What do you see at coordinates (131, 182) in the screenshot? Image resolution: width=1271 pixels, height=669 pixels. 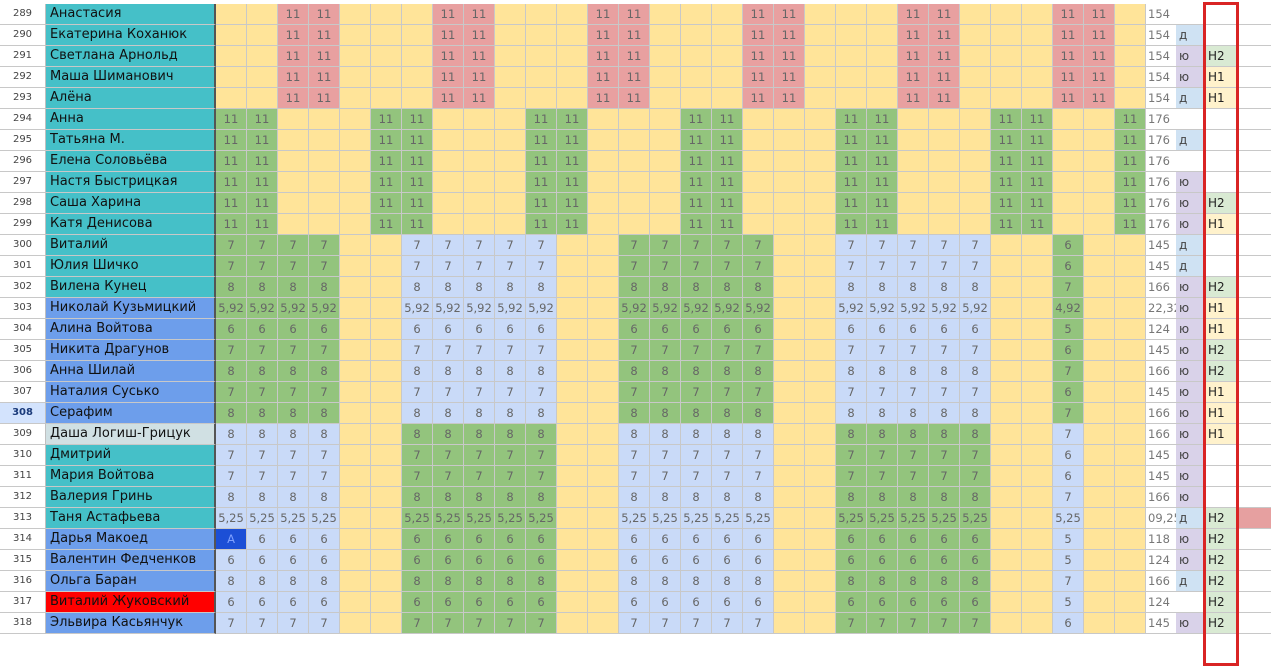 I see `employee-name: Настя Быстрицкая` at bounding box center [131, 182].